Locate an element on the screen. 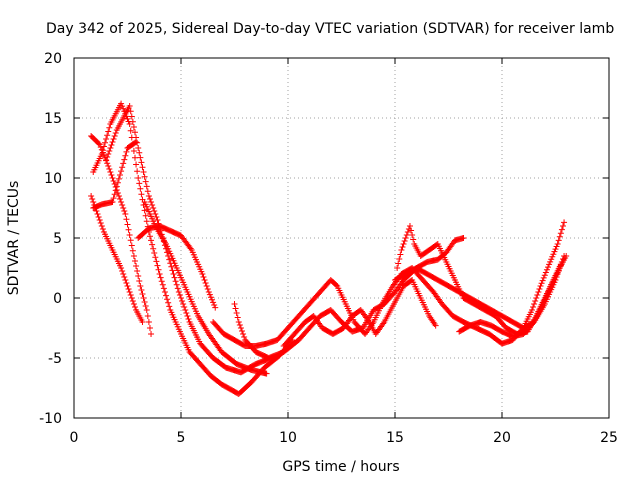 The image size is (640, 480). y-tick-label: 20 is located at coordinates (53, 59).